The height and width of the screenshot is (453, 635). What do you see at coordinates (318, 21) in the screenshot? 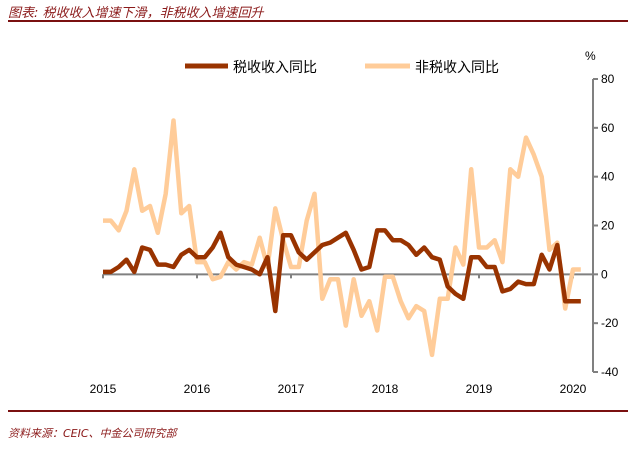
I see `title-divider` at bounding box center [318, 21].